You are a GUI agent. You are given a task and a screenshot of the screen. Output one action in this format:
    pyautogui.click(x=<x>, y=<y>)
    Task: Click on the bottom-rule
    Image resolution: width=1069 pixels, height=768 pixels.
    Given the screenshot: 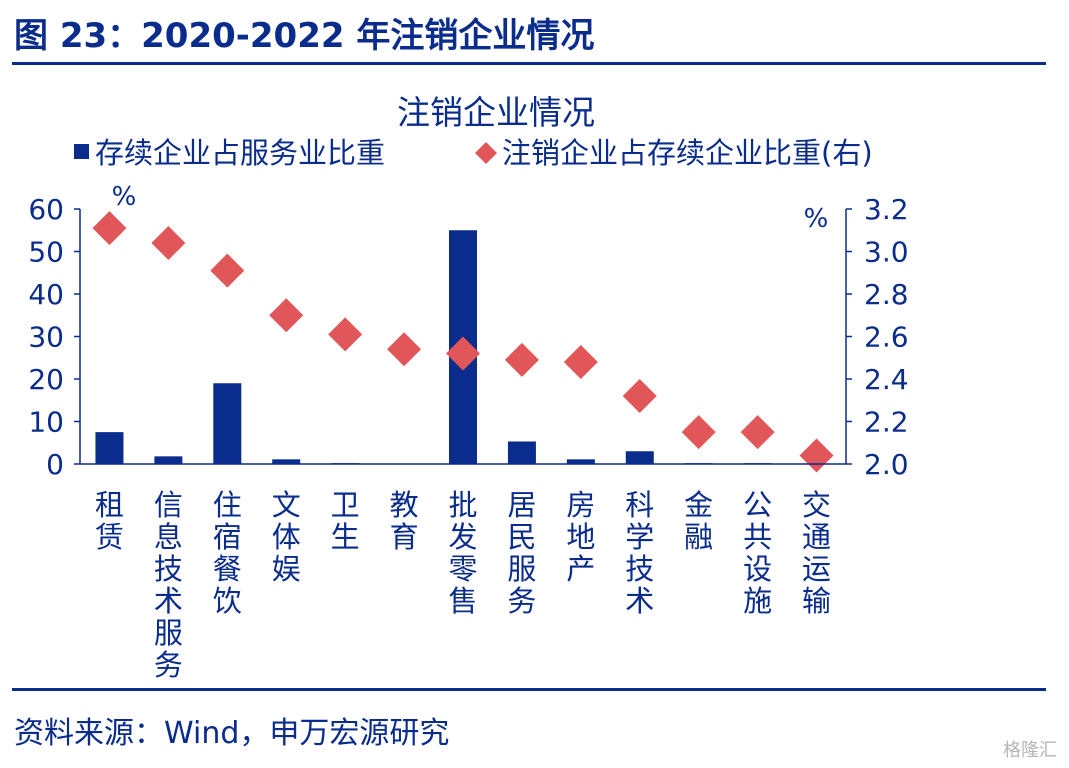 What is the action you would take?
    pyautogui.click(x=529, y=689)
    